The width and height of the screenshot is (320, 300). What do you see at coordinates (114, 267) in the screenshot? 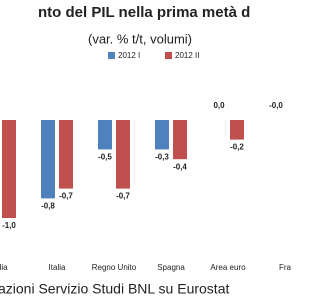
I see `x-tick-label: Regno Unito` at bounding box center [114, 267].